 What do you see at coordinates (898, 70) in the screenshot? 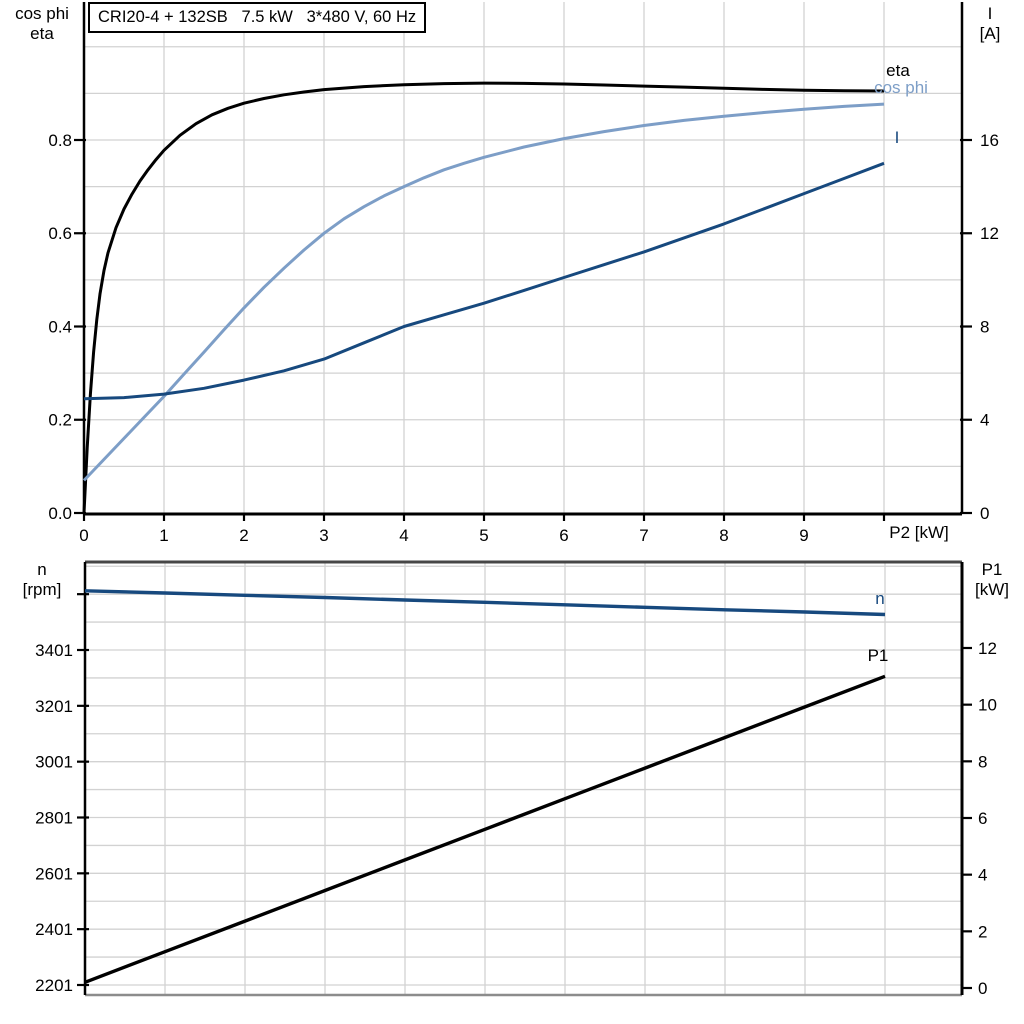
I see `eta-curve-label: eta` at bounding box center [898, 70].